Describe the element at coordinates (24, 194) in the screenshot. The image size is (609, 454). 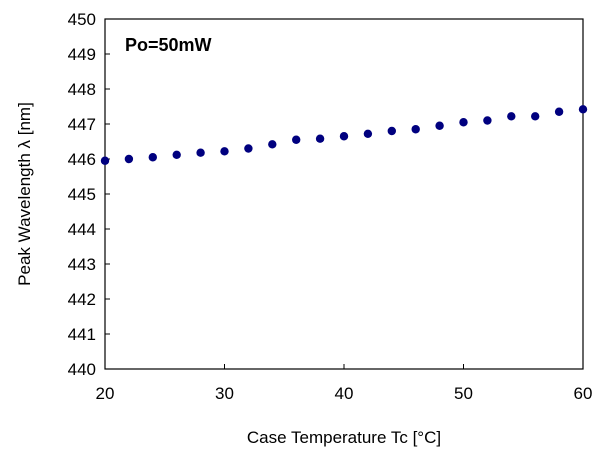
I see `y-axis-label: Peak Wavelength λ [nm]` at that location.